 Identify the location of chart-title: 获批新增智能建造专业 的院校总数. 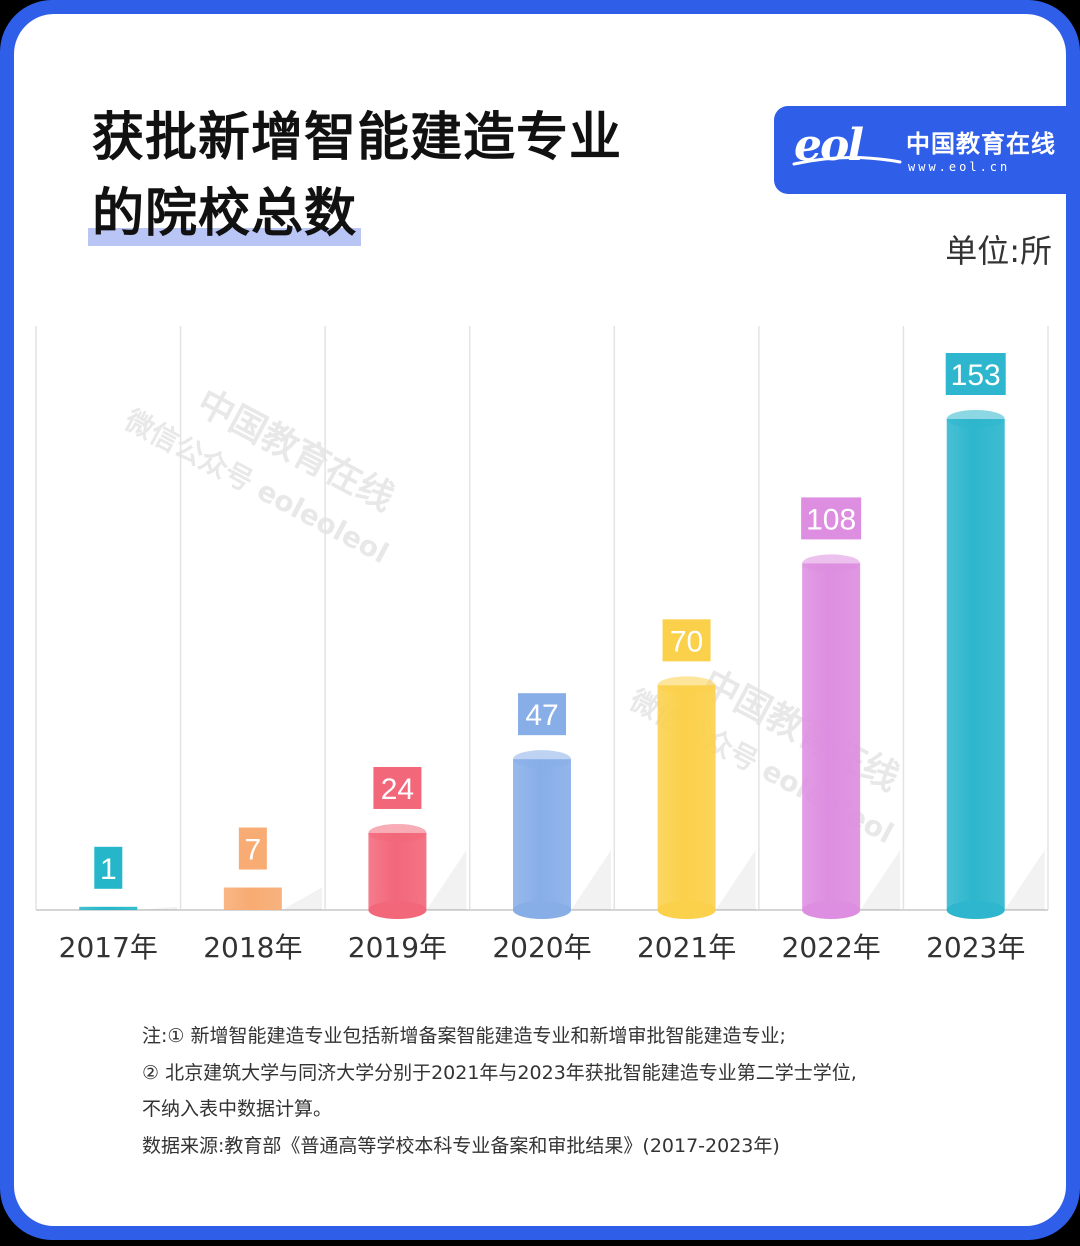
(355, 176).